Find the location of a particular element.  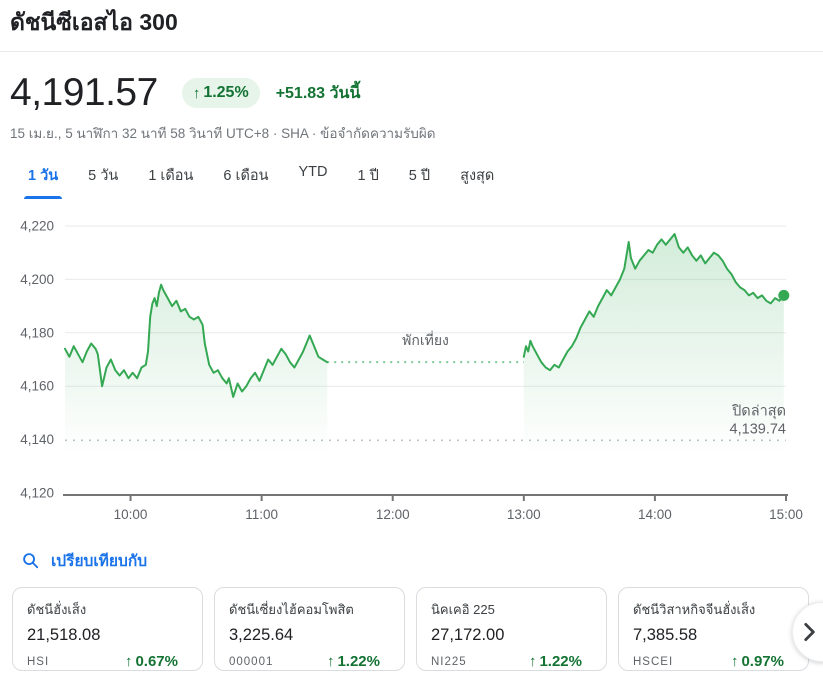

search-icon is located at coordinates (31, 561).